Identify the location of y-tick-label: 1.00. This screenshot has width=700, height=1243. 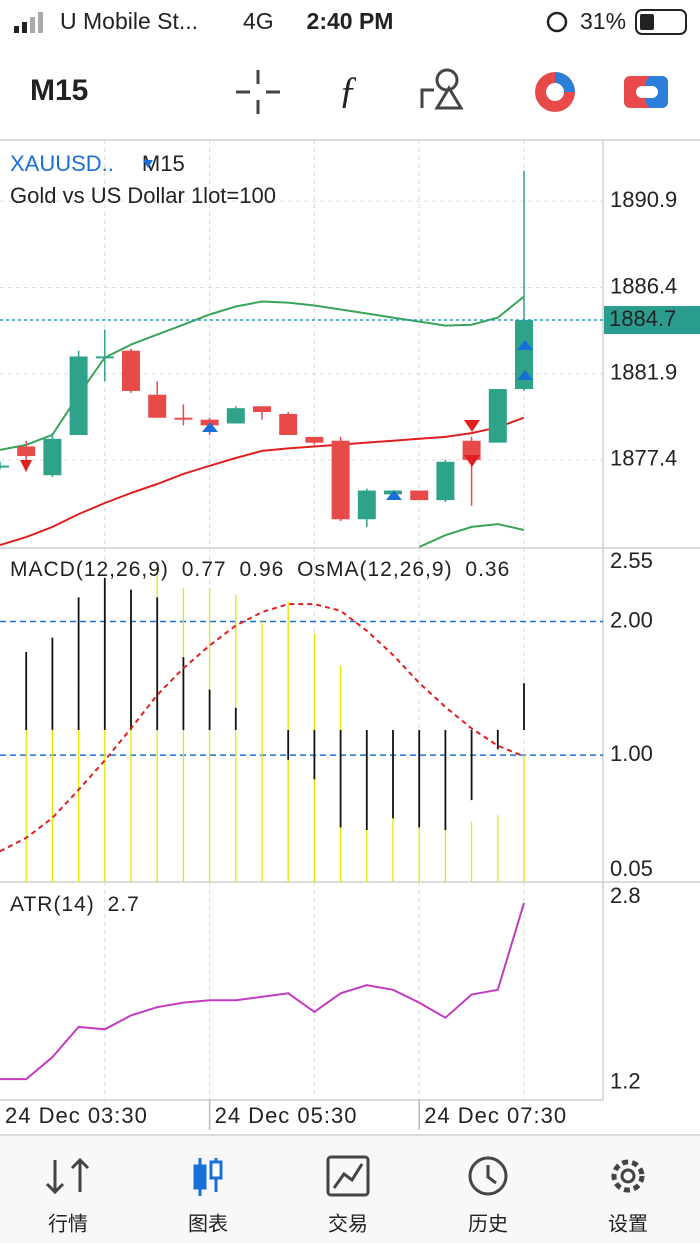
(631, 753).